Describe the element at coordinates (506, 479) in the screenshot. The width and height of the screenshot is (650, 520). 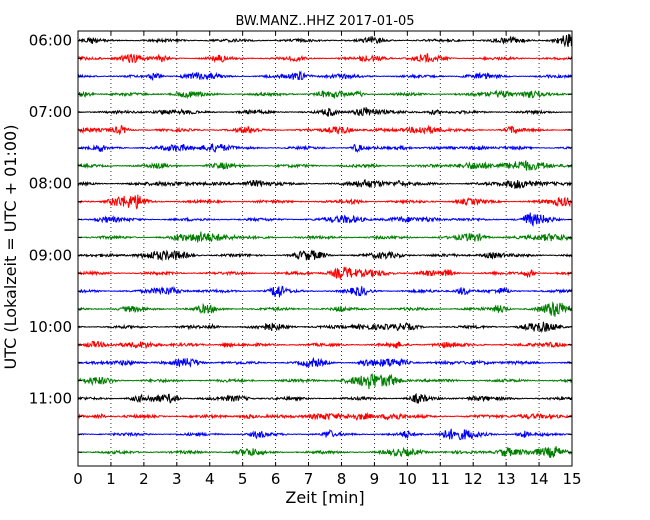
I see `x-tick-label: 13` at that location.